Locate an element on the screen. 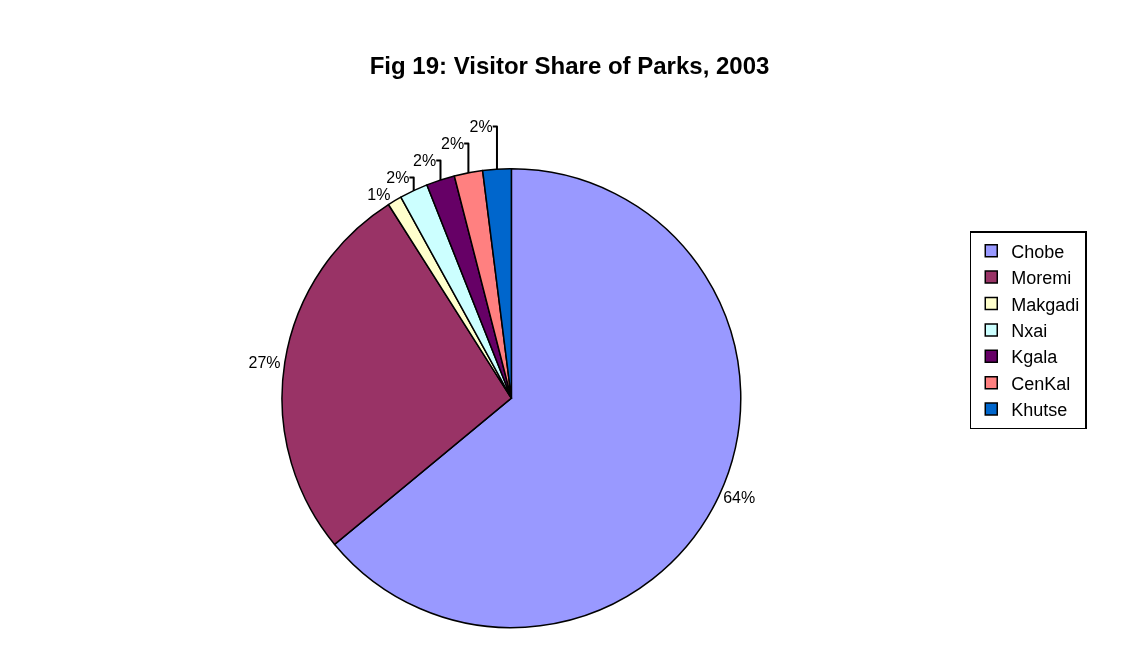  chart-title: Fig 19: Visitor Share of Parks, 2003 is located at coordinates (569, 66).